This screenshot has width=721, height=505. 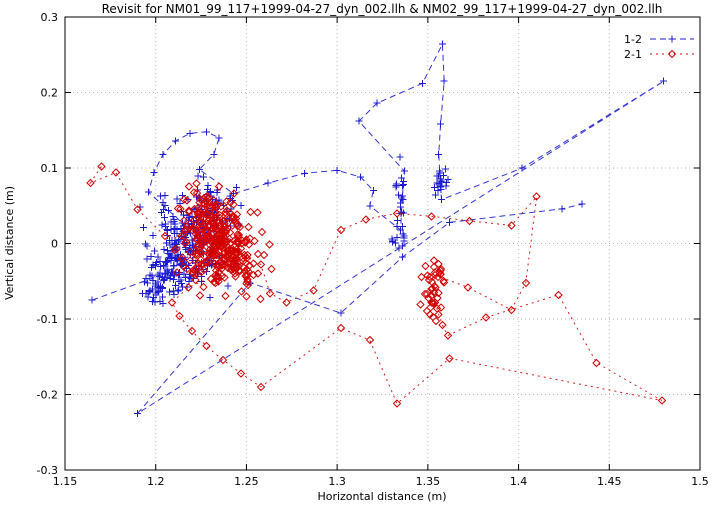 I want to click on legend: 1-2 2-1, so click(x=659, y=47).